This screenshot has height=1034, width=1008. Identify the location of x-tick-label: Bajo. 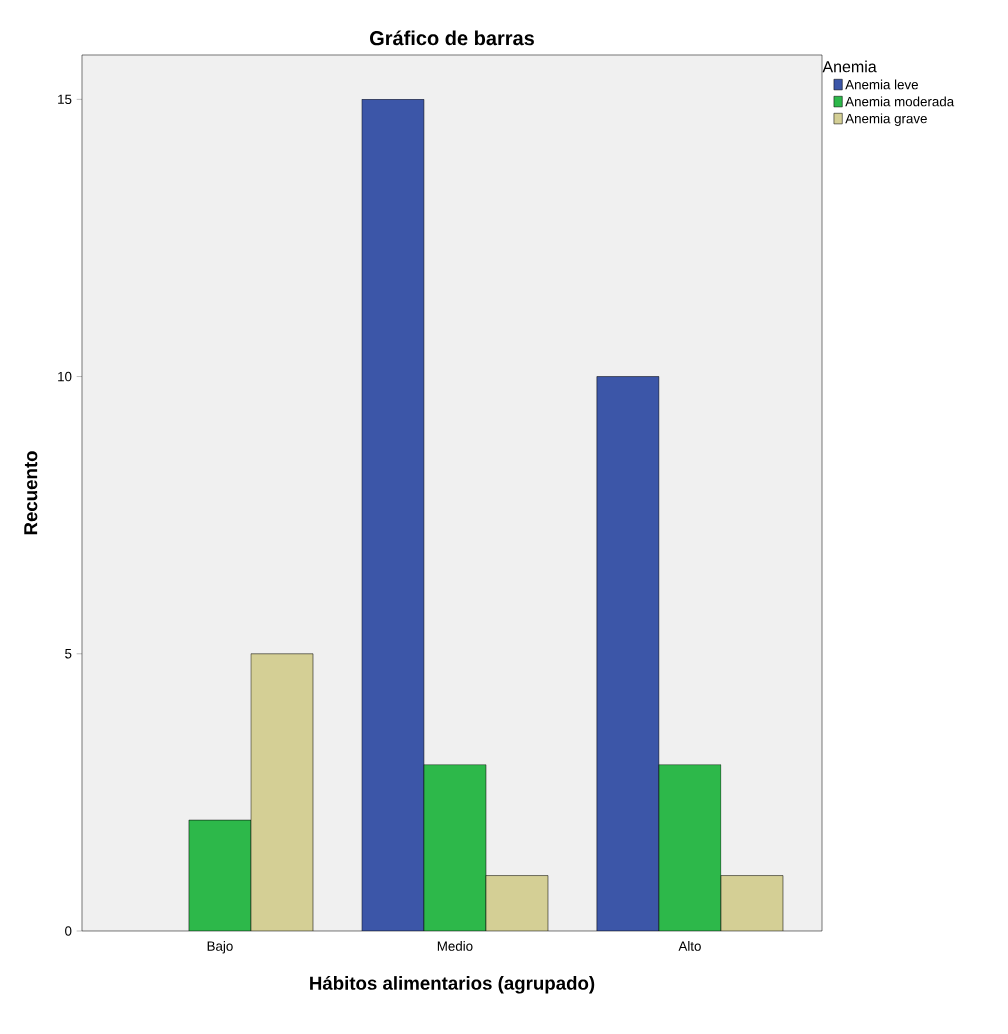
(220, 947).